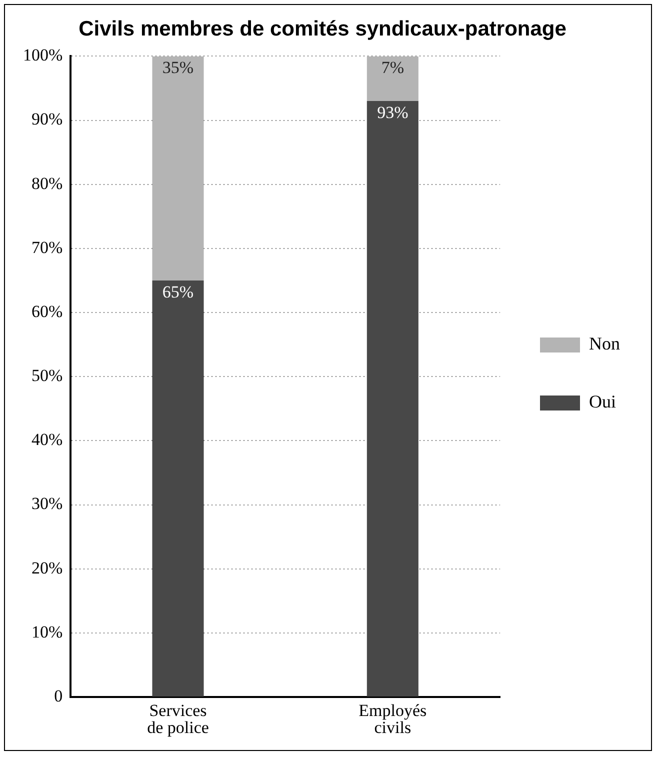 The width and height of the screenshot is (658, 757). Describe the element at coordinates (47, 247) in the screenshot. I see `y-tick-label: 70%` at that location.